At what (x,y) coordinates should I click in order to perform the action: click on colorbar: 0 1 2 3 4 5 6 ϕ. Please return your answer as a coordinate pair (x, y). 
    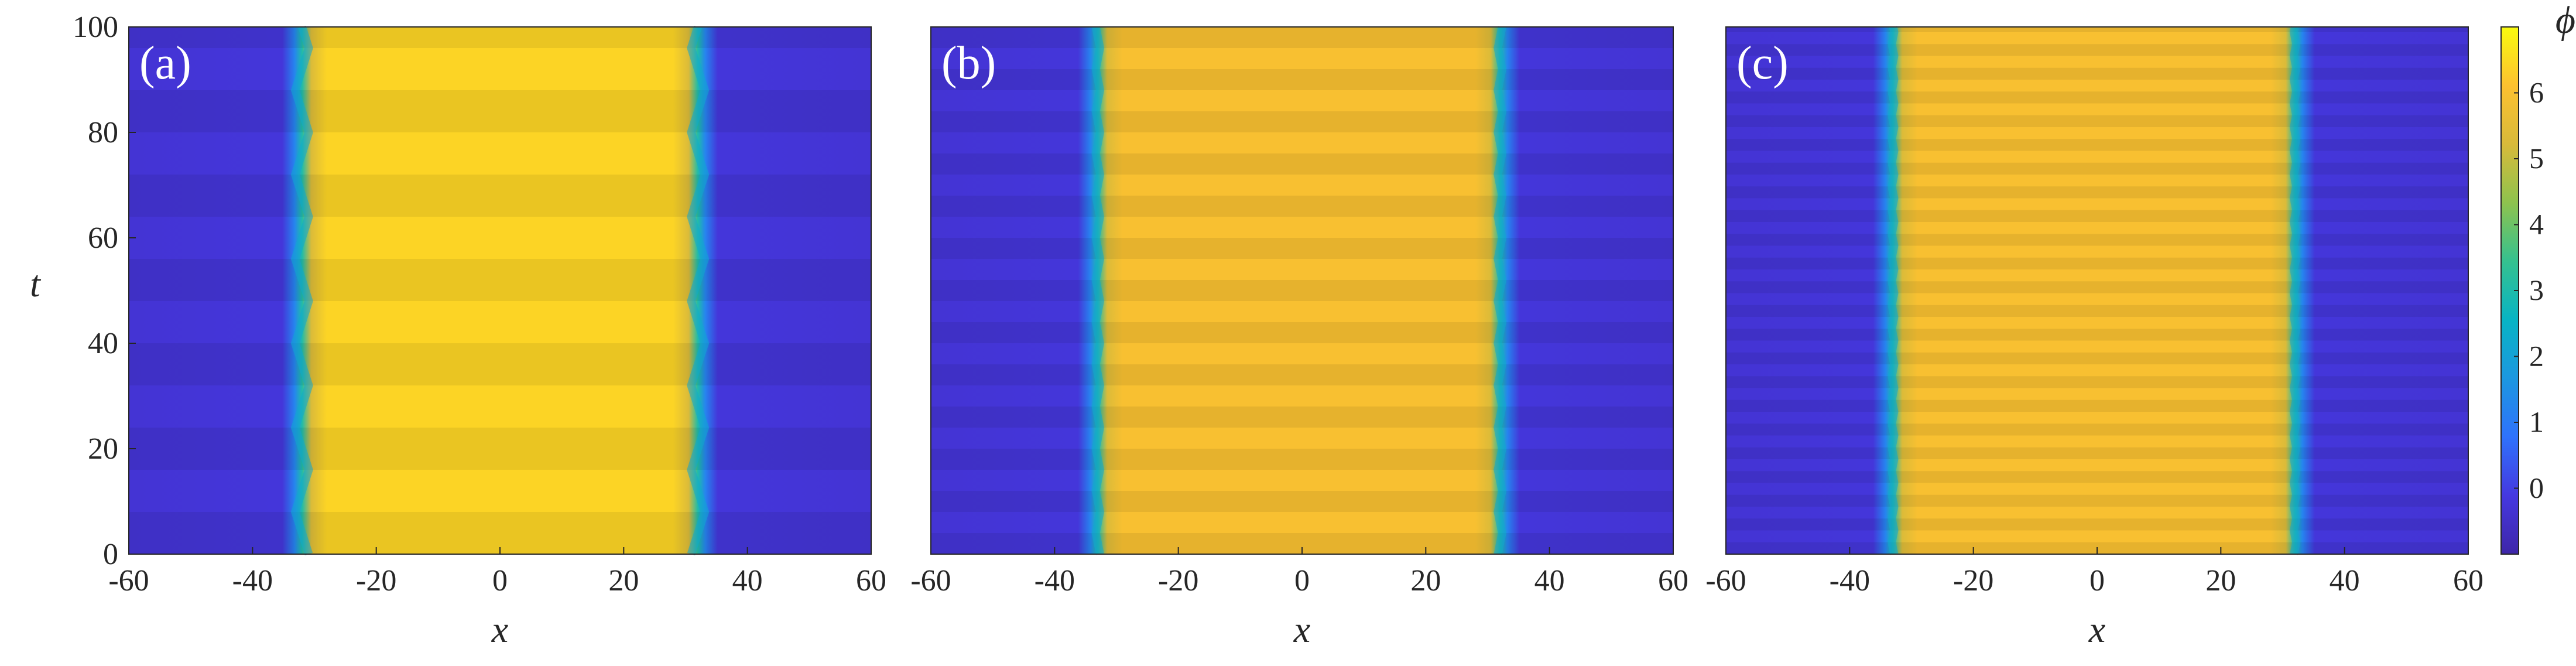
    Looking at the image, I should click on (2537, 278).